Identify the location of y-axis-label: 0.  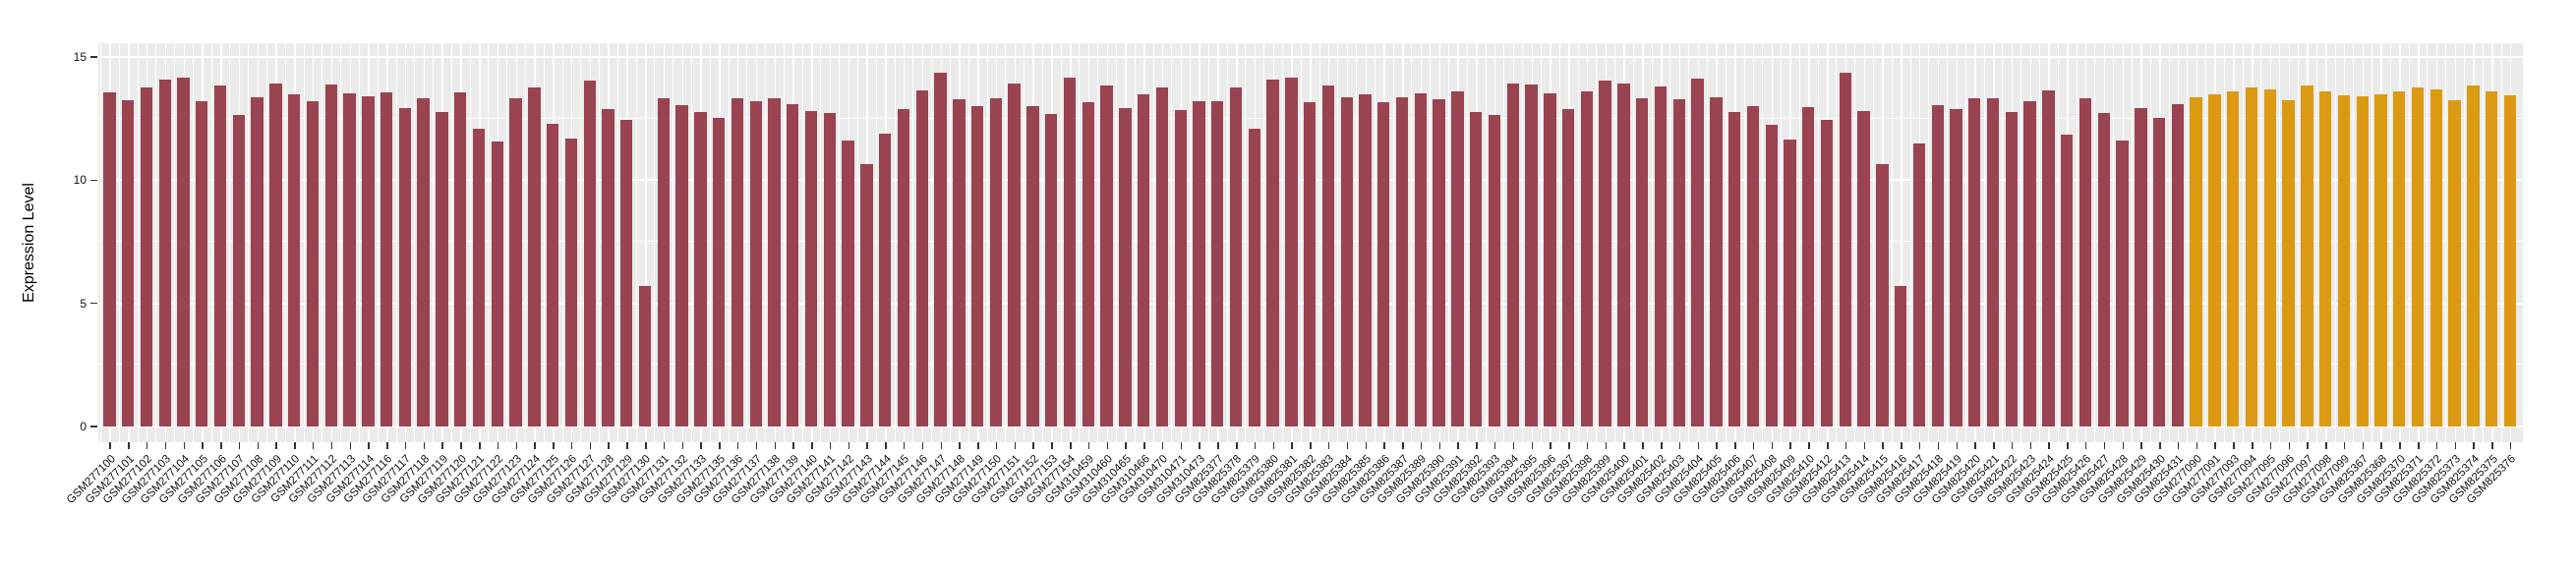
(83, 426).